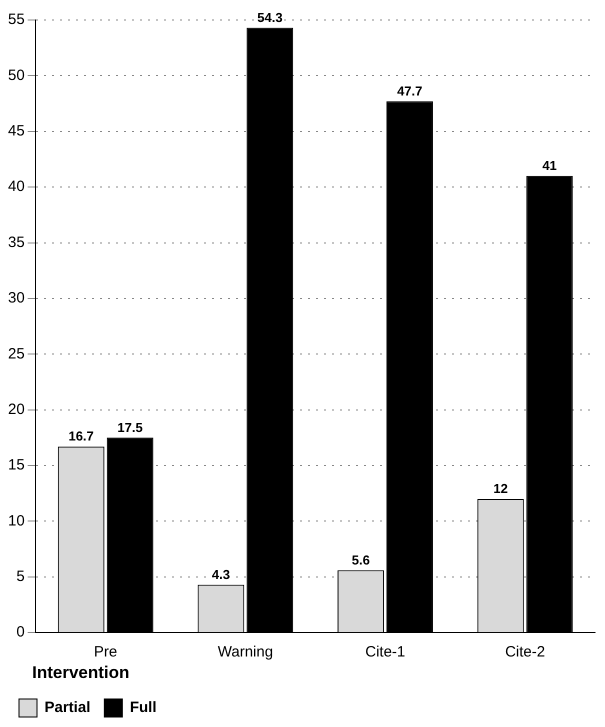 This screenshot has width=605, height=727. Describe the element at coordinates (16, 353) in the screenshot. I see `y-tick-label: 25` at that location.